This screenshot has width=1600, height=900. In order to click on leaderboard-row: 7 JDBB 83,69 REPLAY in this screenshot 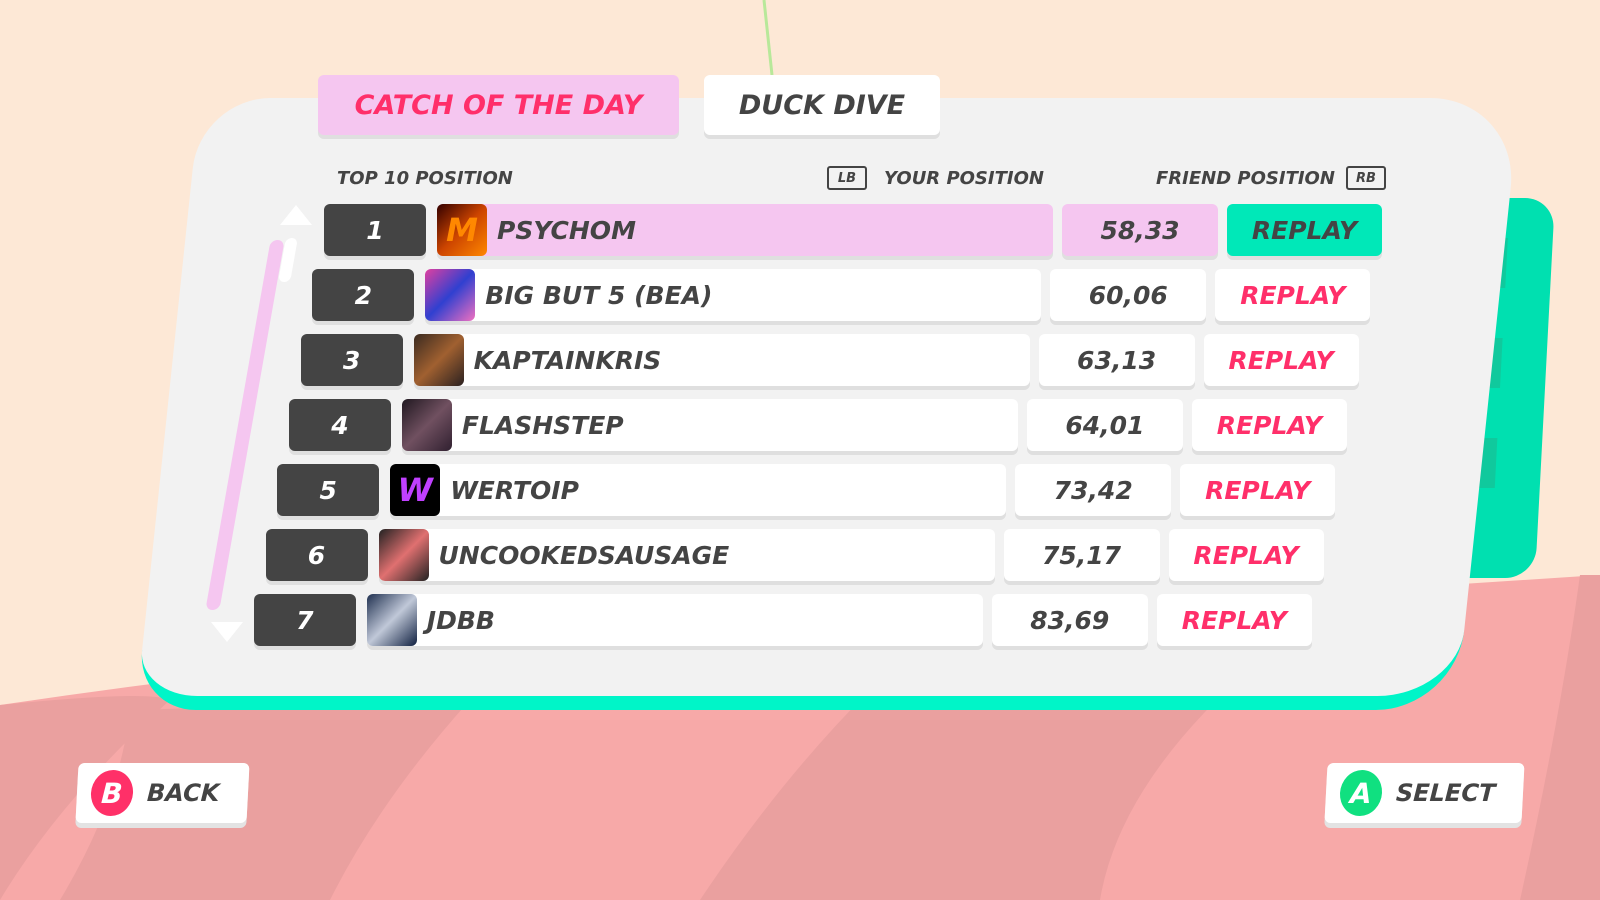, I will do `click(783, 621)`.